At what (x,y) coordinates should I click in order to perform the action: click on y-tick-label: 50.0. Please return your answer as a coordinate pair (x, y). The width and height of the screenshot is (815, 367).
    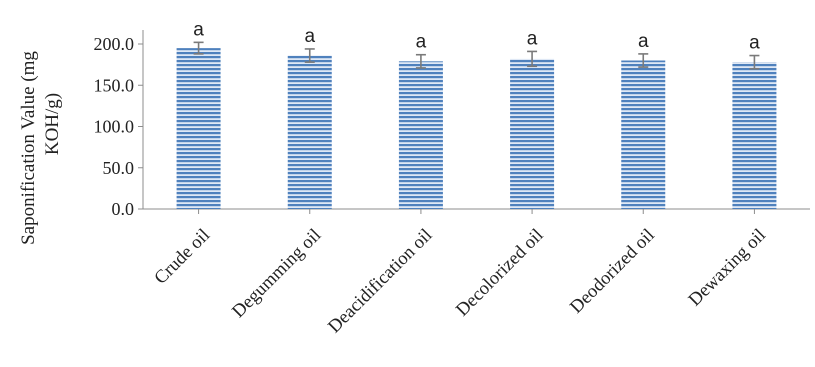
    Looking at the image, I should click on (119, 168).